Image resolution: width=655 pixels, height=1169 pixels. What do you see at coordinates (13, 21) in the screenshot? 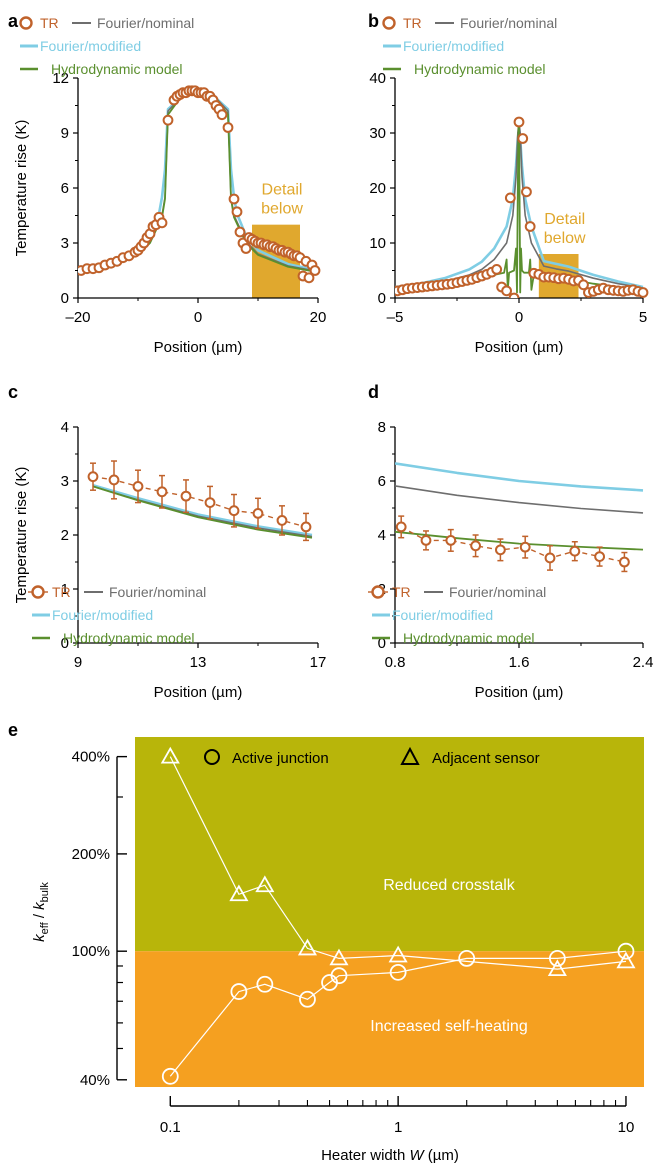
I see `panel-label-a: a` at bounding box center [13, 21].